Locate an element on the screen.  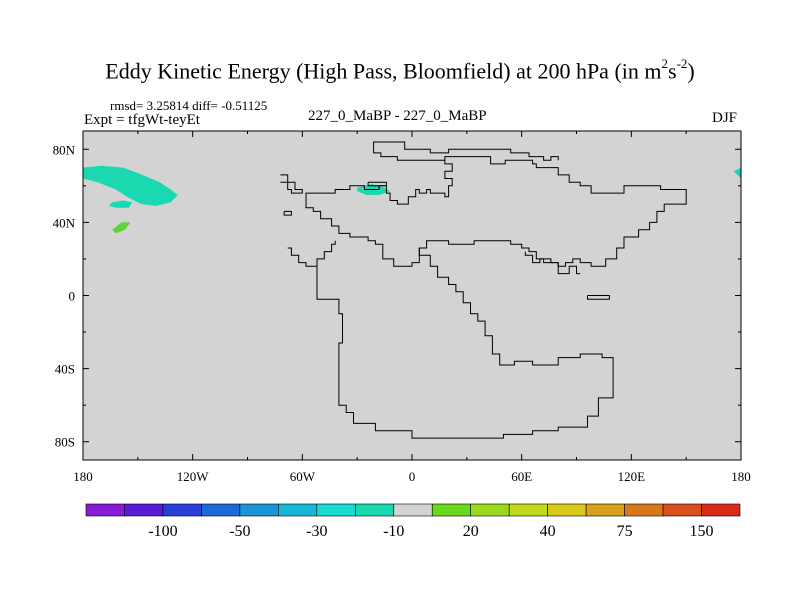
x-tick-label: 60W is located at coordinates (303, 476).